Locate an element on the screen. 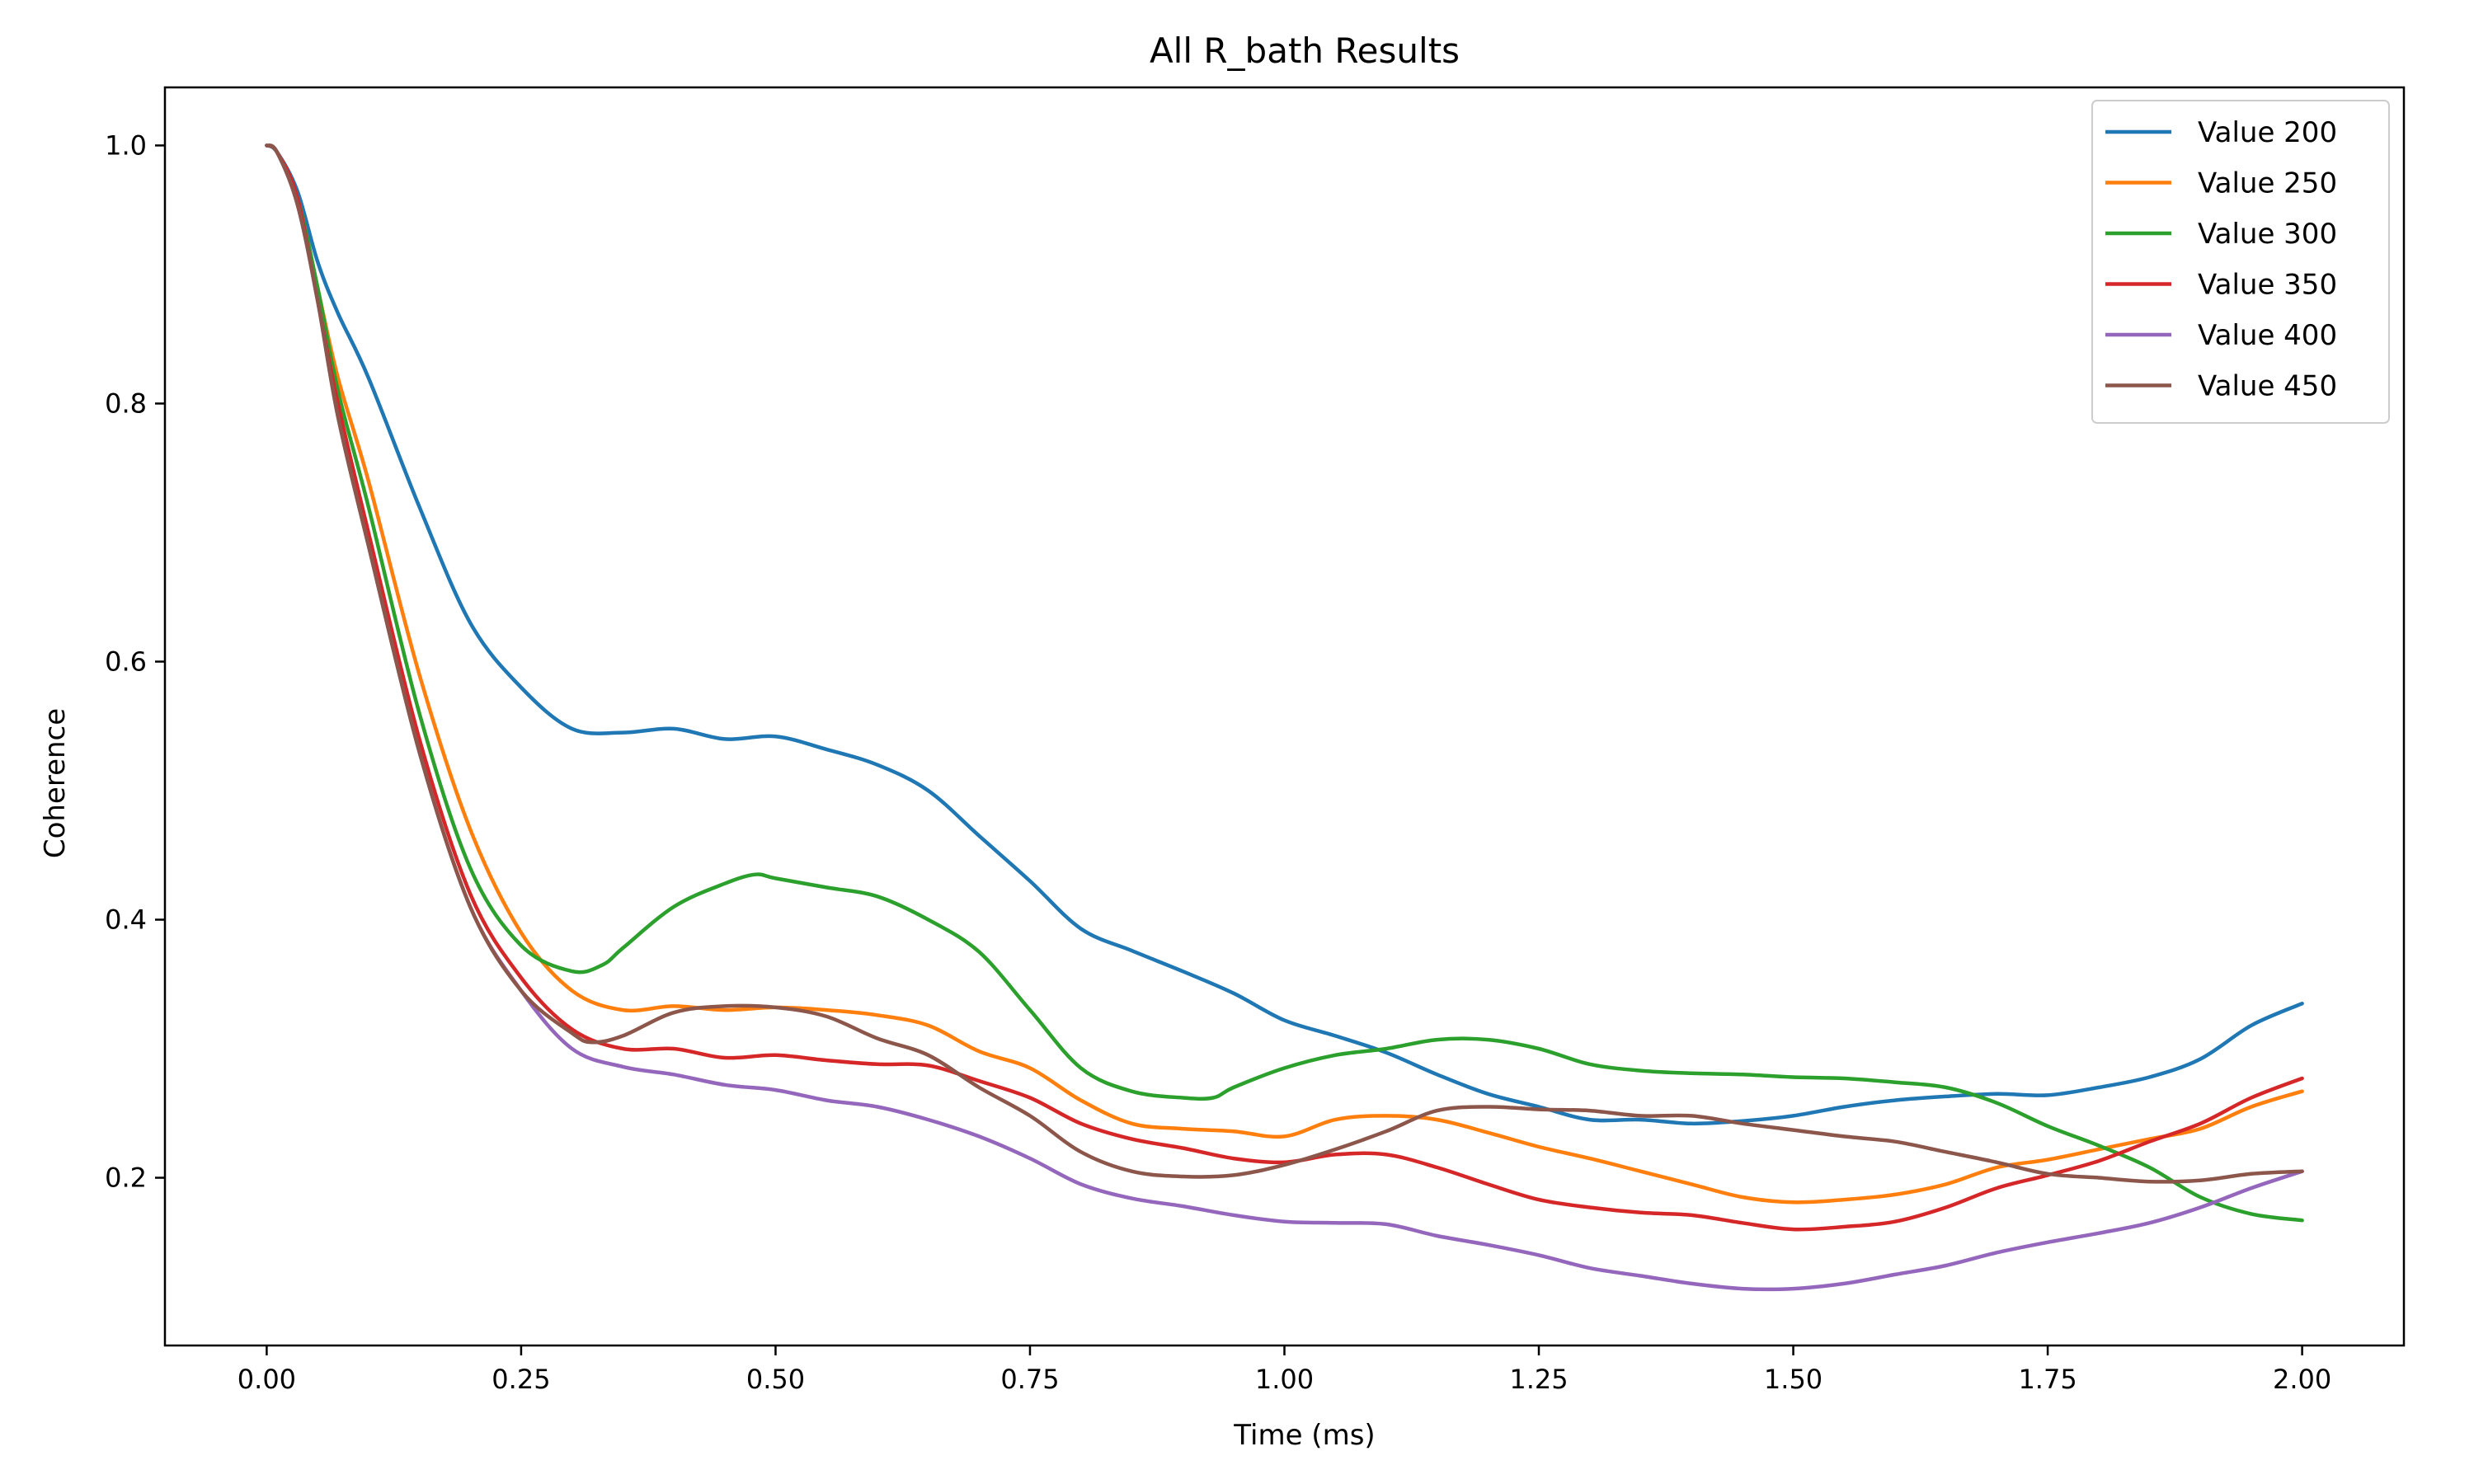 This screenshot has height=1484, width=2474. y-tick-label: 0.2 is located at coordinates (126, 1178).